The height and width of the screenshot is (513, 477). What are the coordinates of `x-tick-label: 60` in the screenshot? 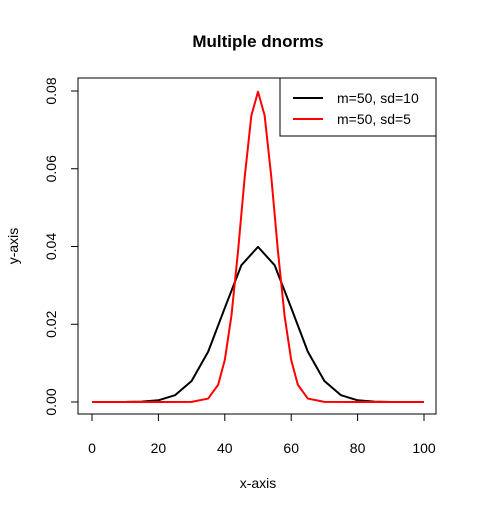 It's located at (291, 448).